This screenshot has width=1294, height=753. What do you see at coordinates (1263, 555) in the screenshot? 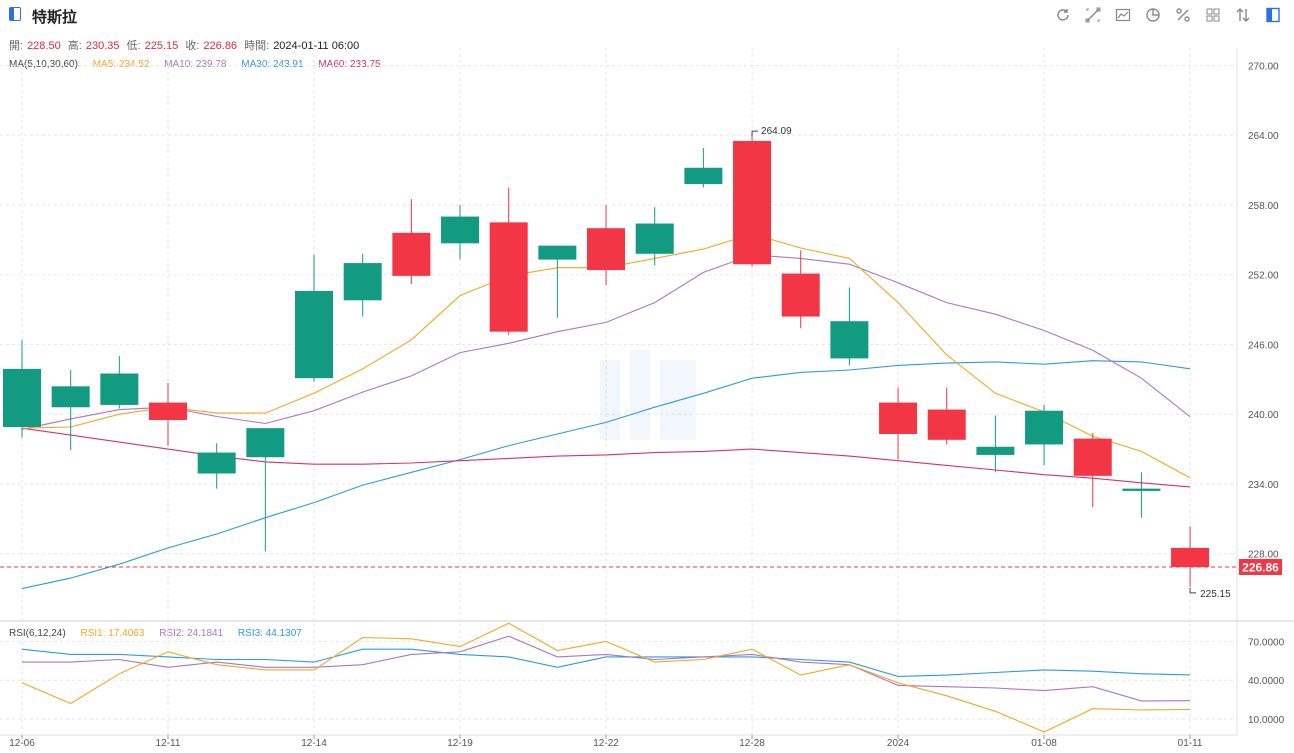
I see `y-tick-label: 228.00` at bounding box center [1263, 555].